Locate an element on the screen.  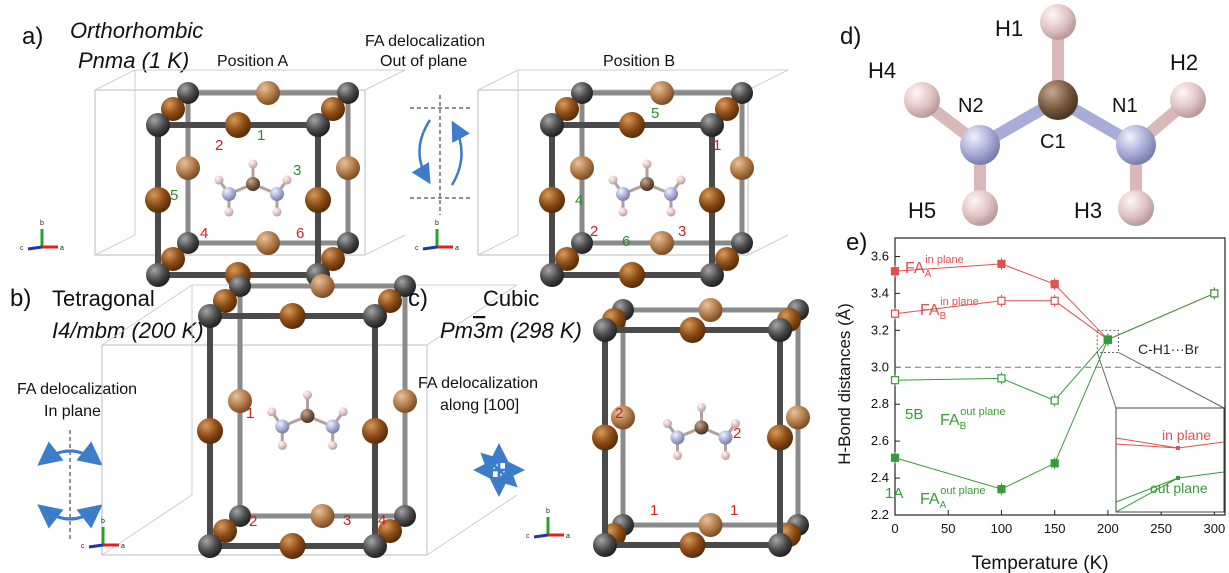
label-n2: N2 is located at coordinates (971, 106).